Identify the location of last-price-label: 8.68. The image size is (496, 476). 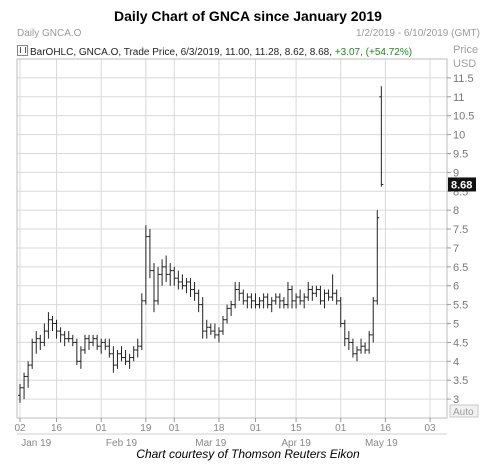
(461, 185).